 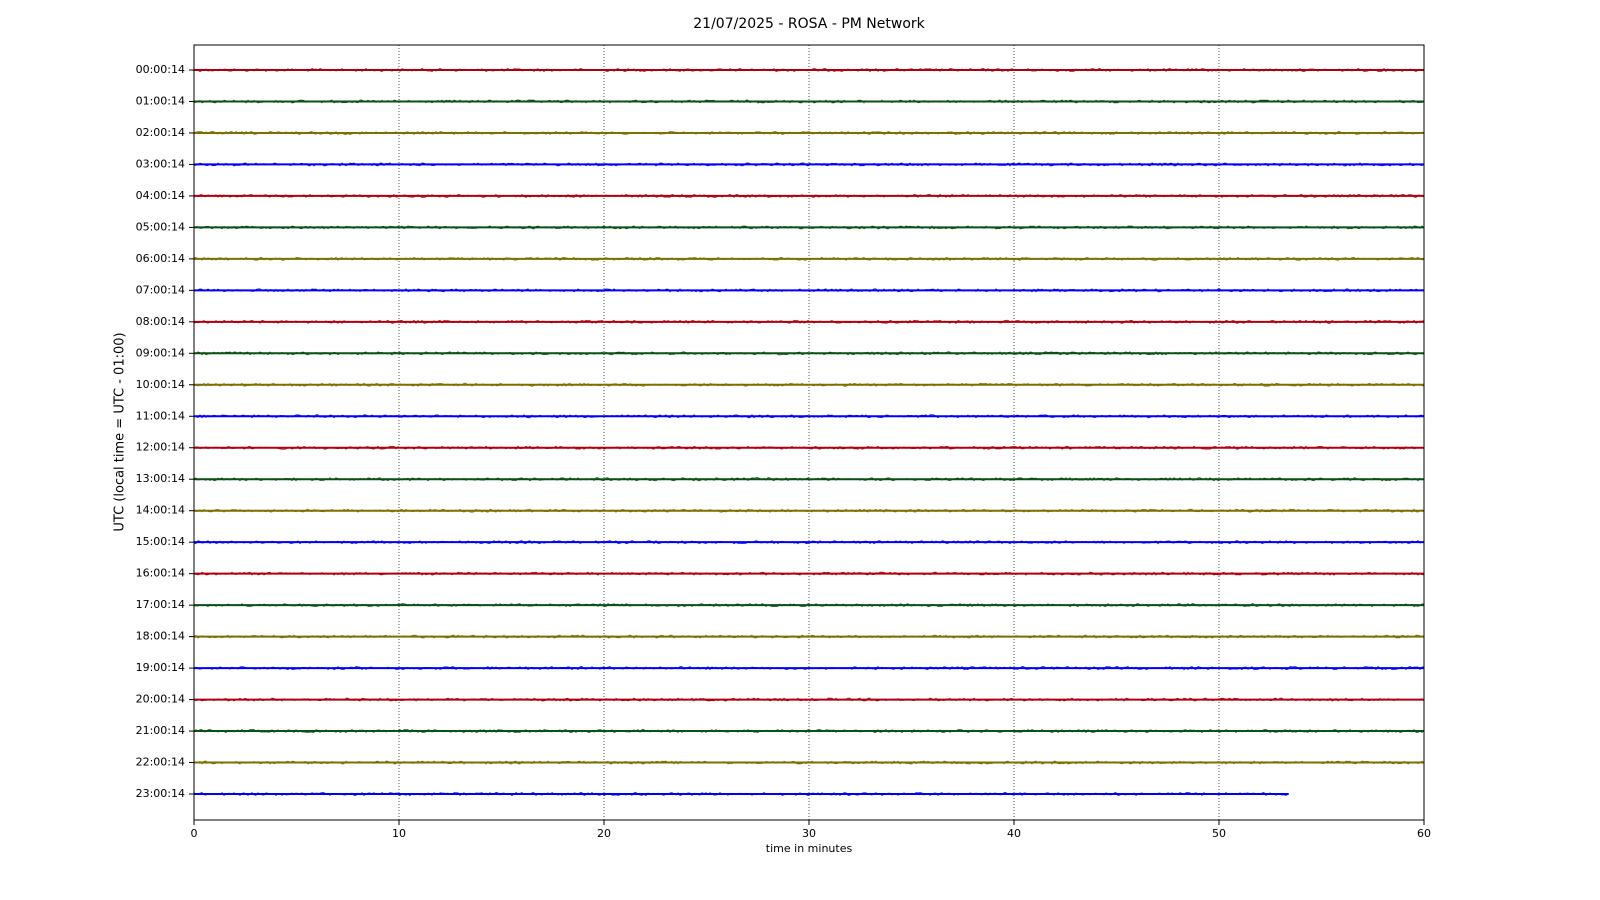 I want to click on y-tick-label: 13:00:14, so click(x=160, y=478).